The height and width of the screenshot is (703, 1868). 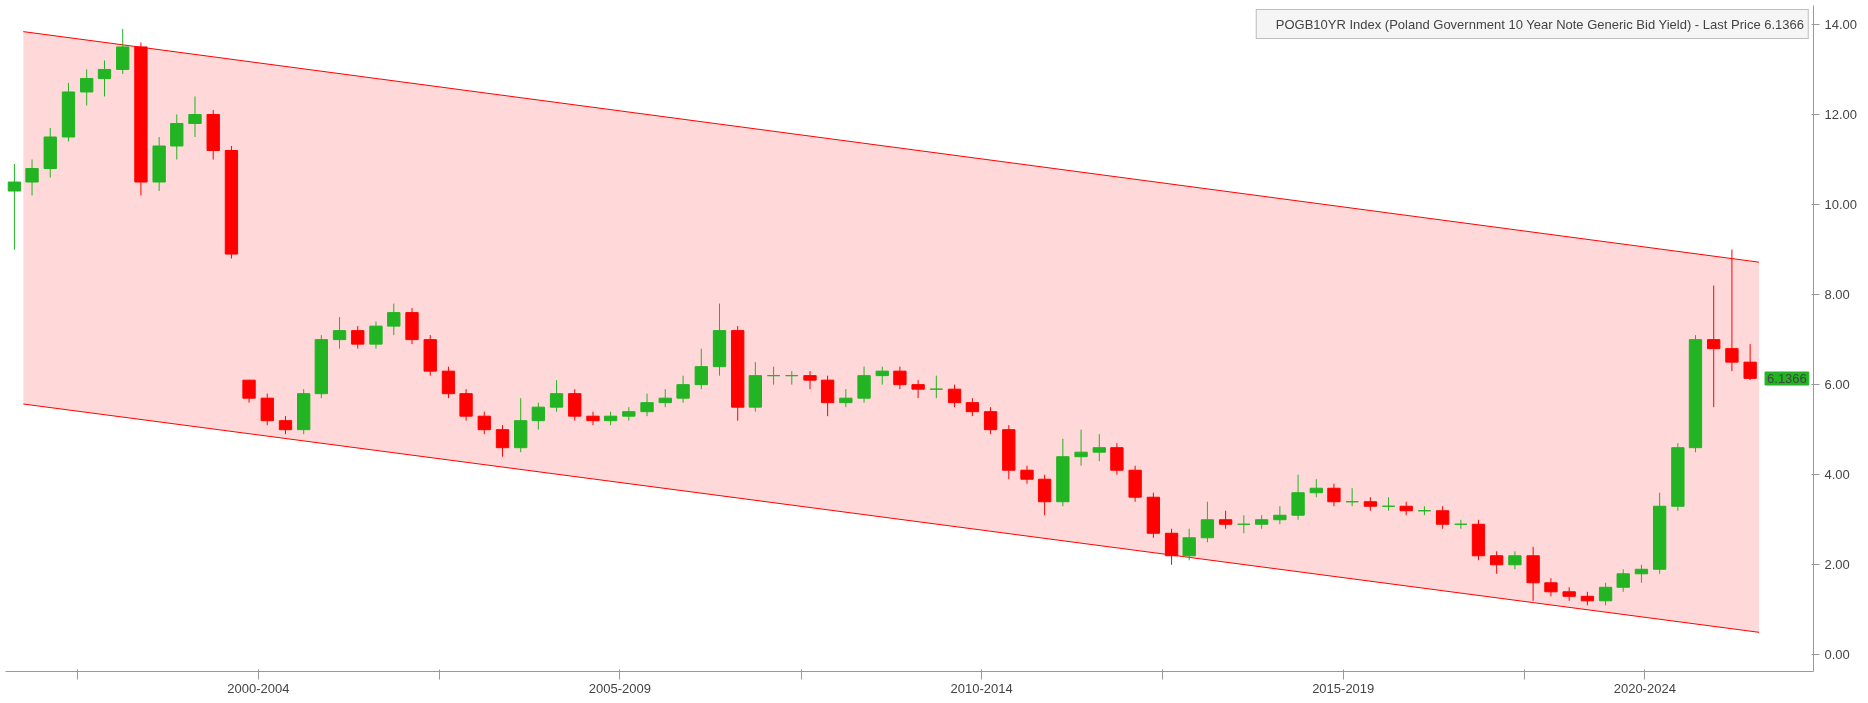 What do you see at coordinates (1644, 688) in the screenshot?
I see `x-tick-label: 2020-2024` at bounding box center [1644, 688].